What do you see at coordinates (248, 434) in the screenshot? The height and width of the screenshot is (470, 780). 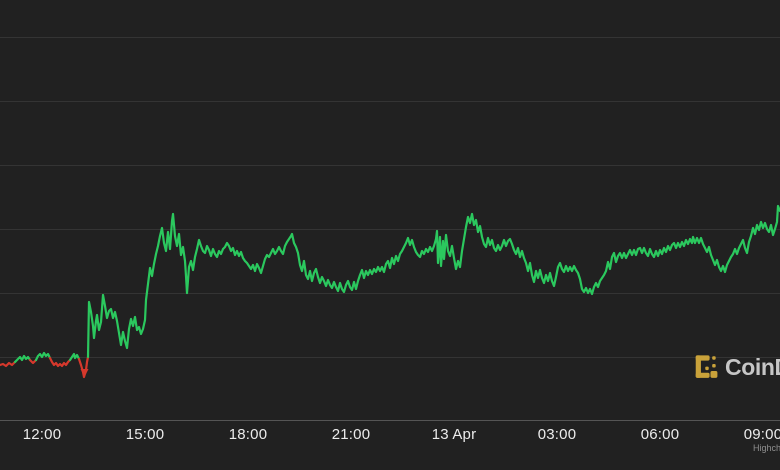 I see `x-axis-label: 18:00` at bounding box center [248, 434].